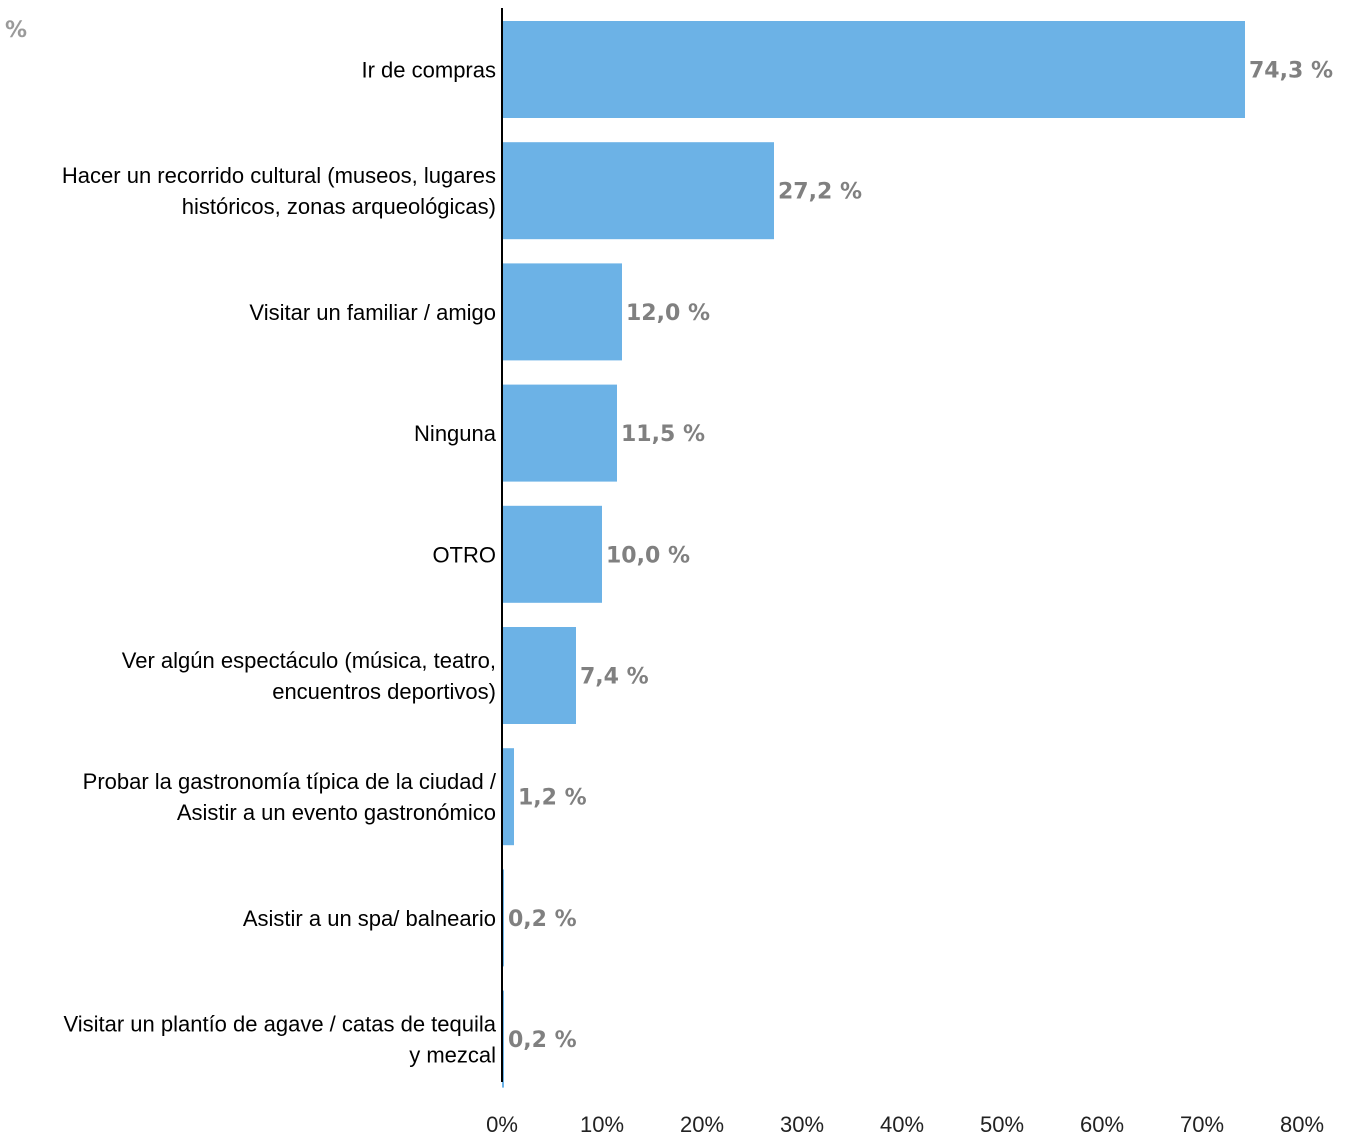 Image resolution: width=1352 pixels, height=1139 pixels. I want to click on category-label: Ninguna, so click(455, 433).